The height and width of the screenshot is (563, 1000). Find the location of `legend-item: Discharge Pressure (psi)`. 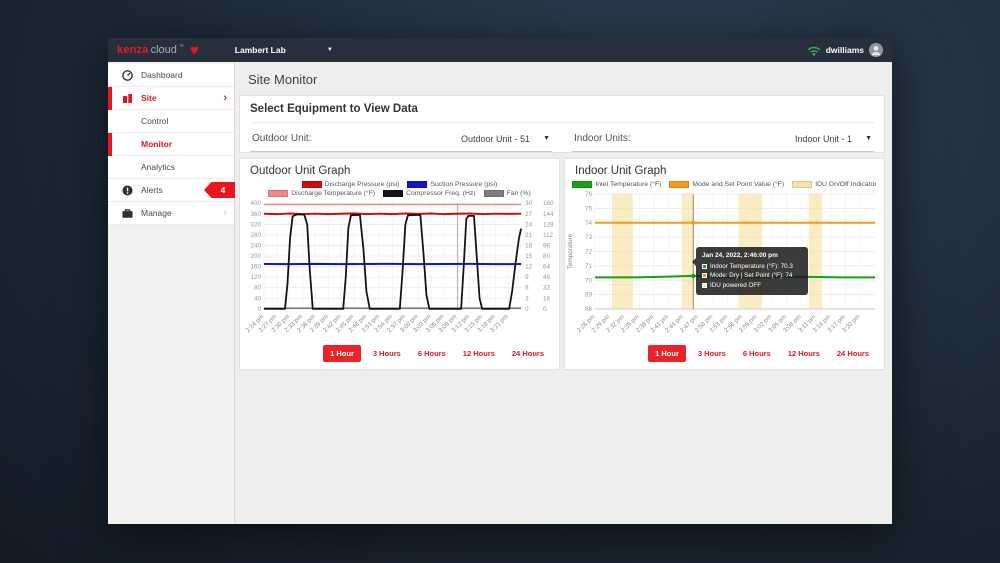

legend-item: Discharge Pressure (psi) is located at coordinates (350, 184).